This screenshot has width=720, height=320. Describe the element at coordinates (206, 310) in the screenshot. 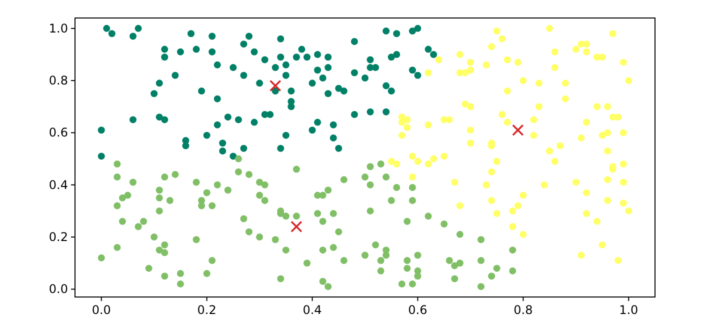

I see `x-tick-label: 0.2` at that location.